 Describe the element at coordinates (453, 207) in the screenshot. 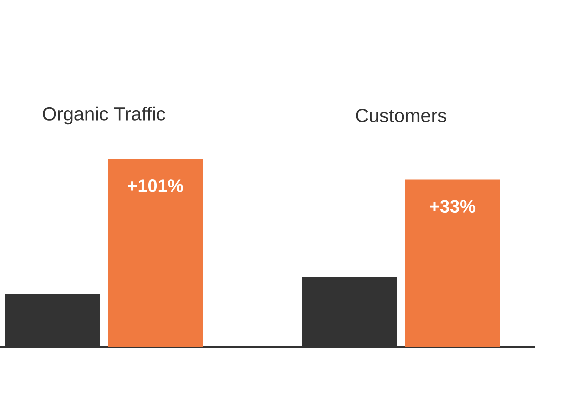

I see `annotation: +33%` at that location.